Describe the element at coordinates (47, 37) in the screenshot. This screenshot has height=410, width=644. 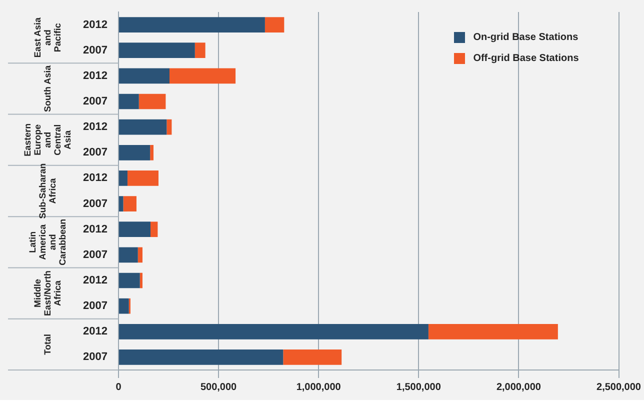
I see `text: East Asia and Pacific` at that location.